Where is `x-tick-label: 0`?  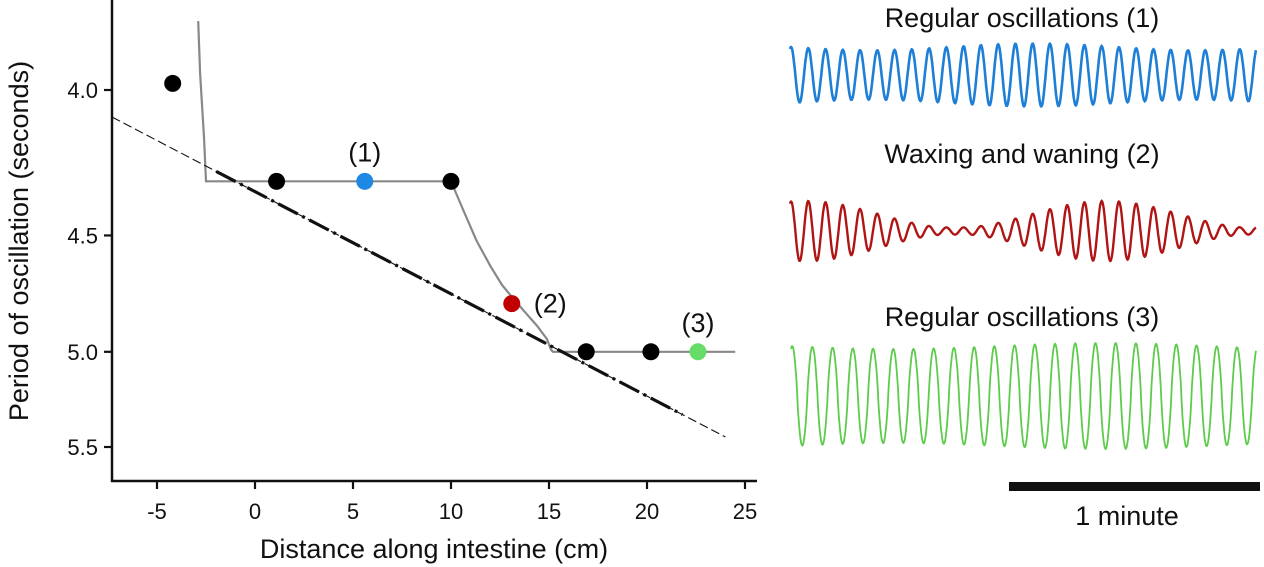 x-tick-label: 0 is located at coordinates (255, 511).